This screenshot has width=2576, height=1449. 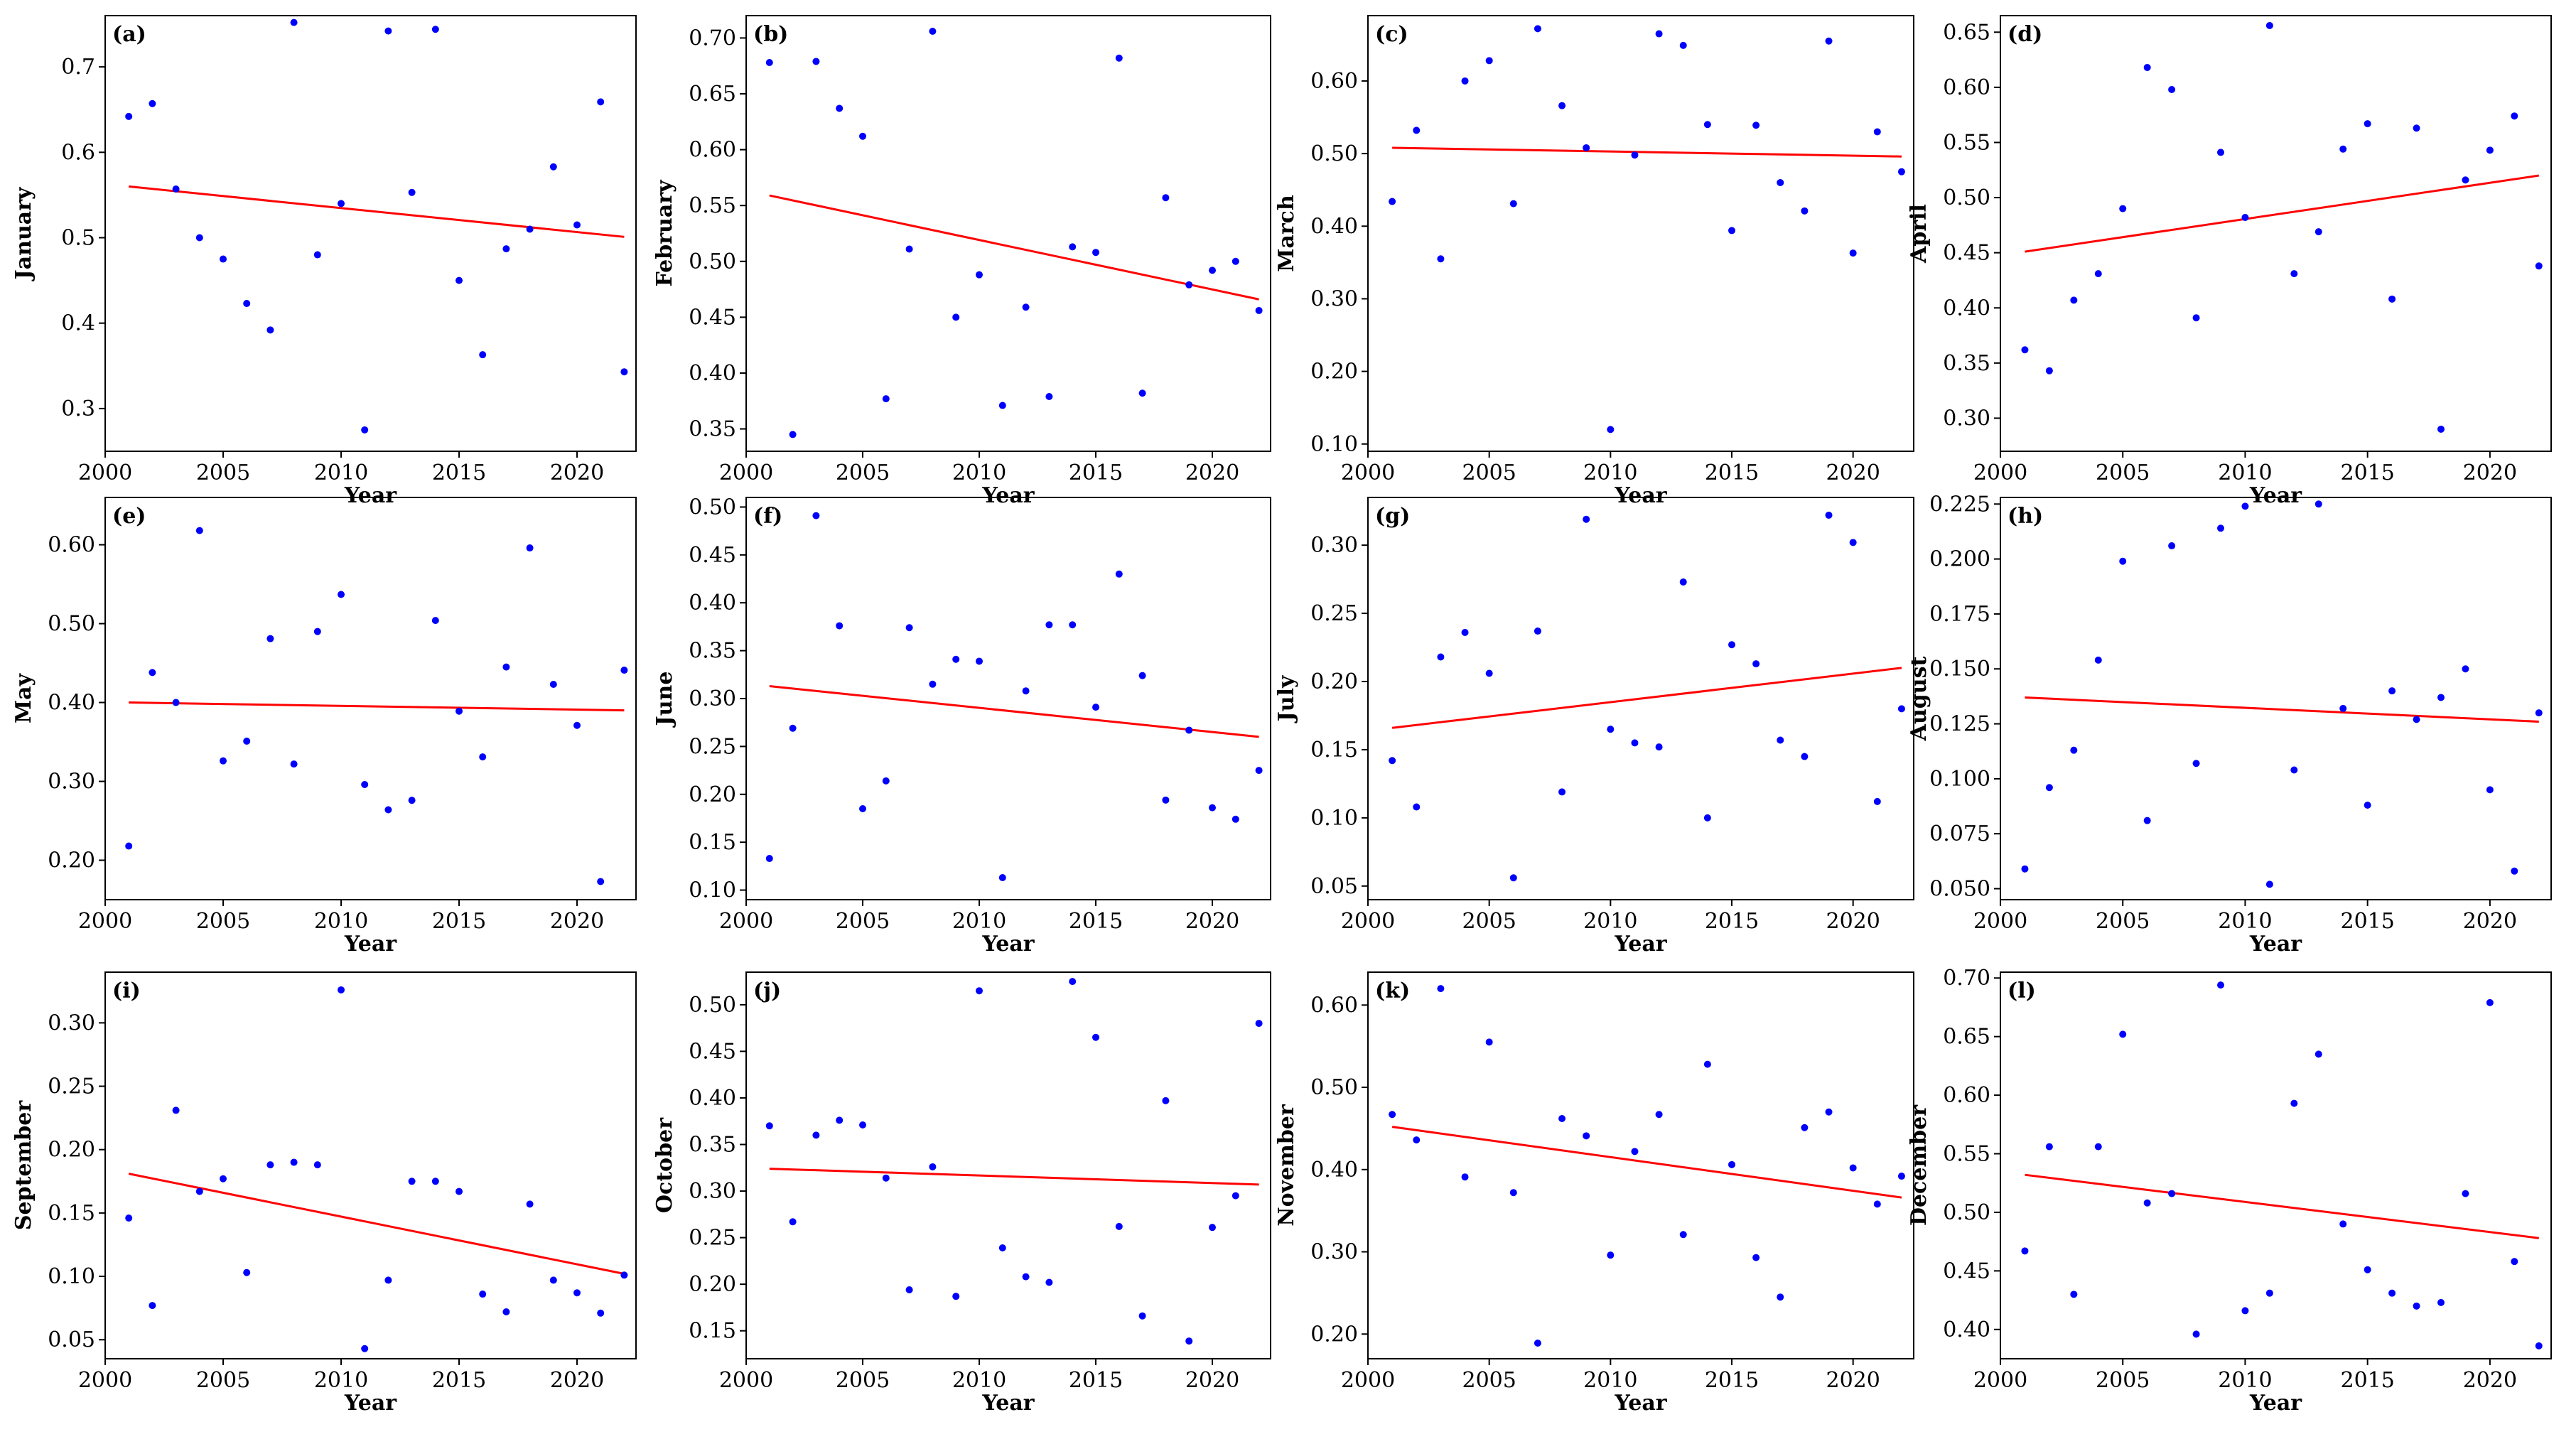 I want to click on x-tick-label: 2000, so click(x=105, y=472).